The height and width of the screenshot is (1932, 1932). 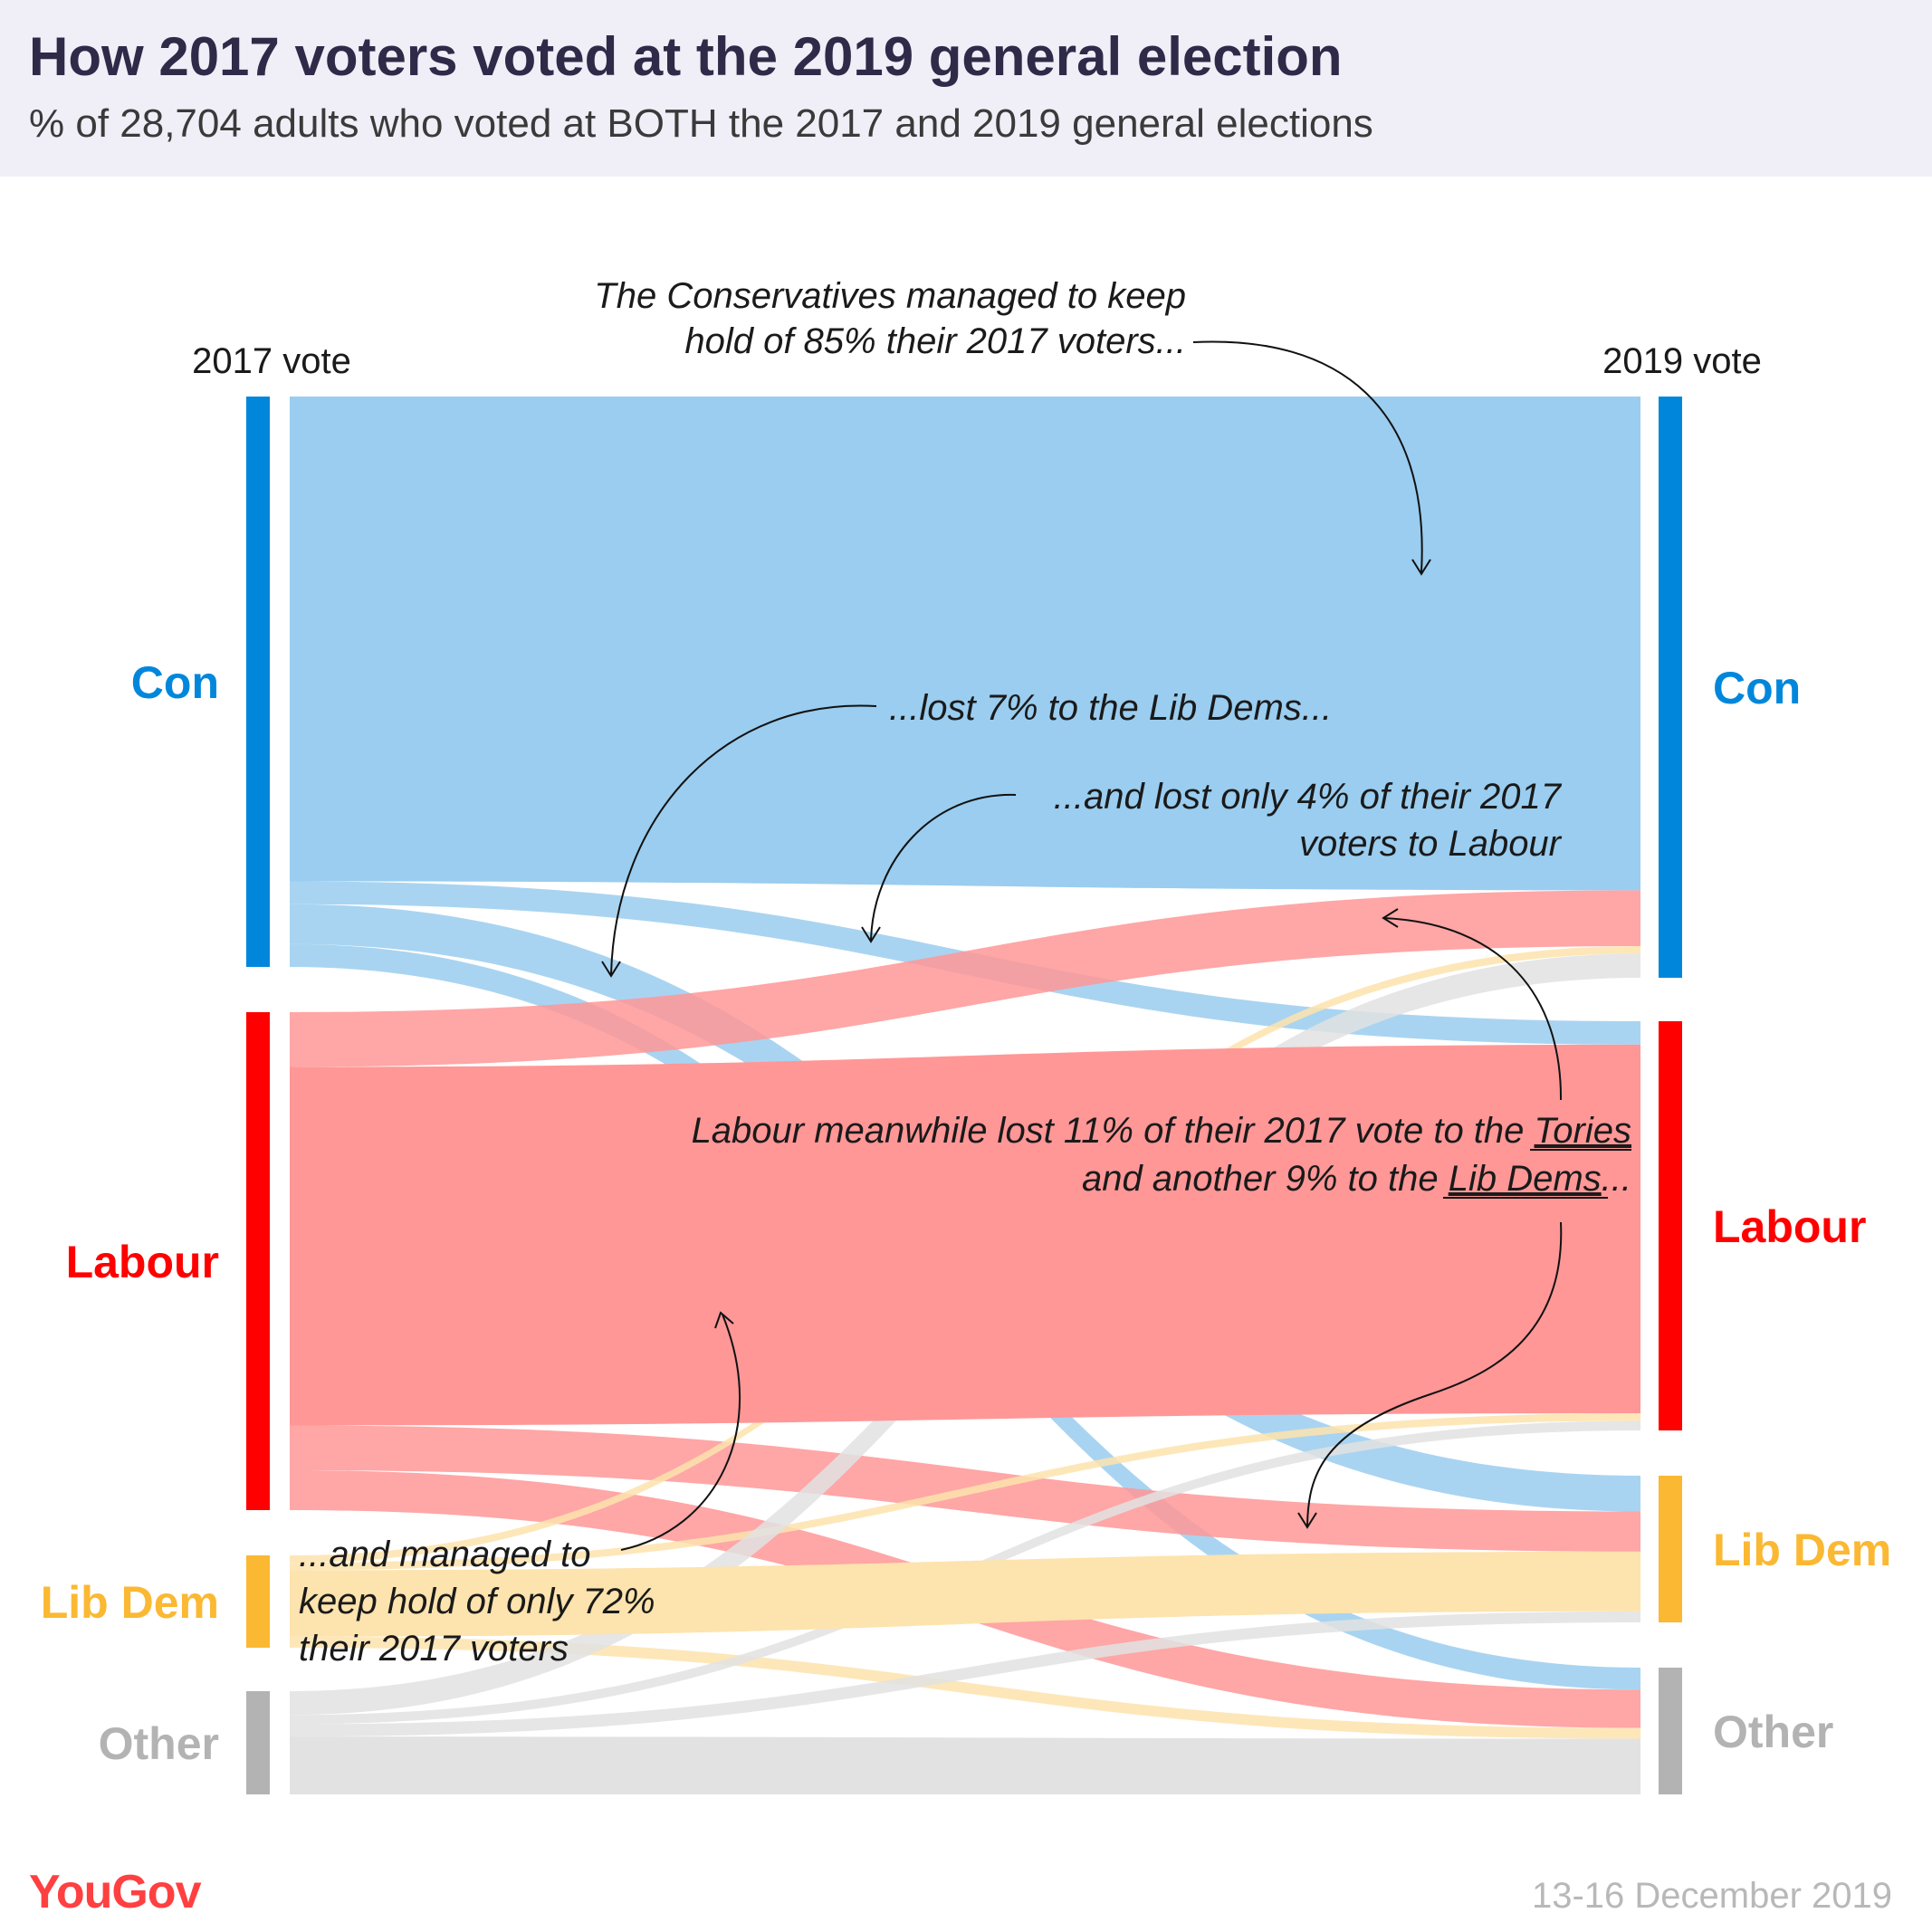 I want to click on annotation-line: ...and managed to, so click(x=444, y=1554).